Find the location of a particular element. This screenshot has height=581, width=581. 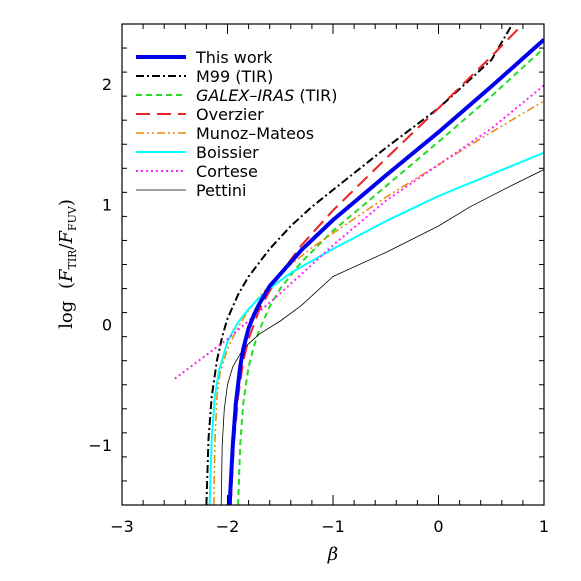

y-axis-label-den-sub: FUV is located at coordinates (72, 218).